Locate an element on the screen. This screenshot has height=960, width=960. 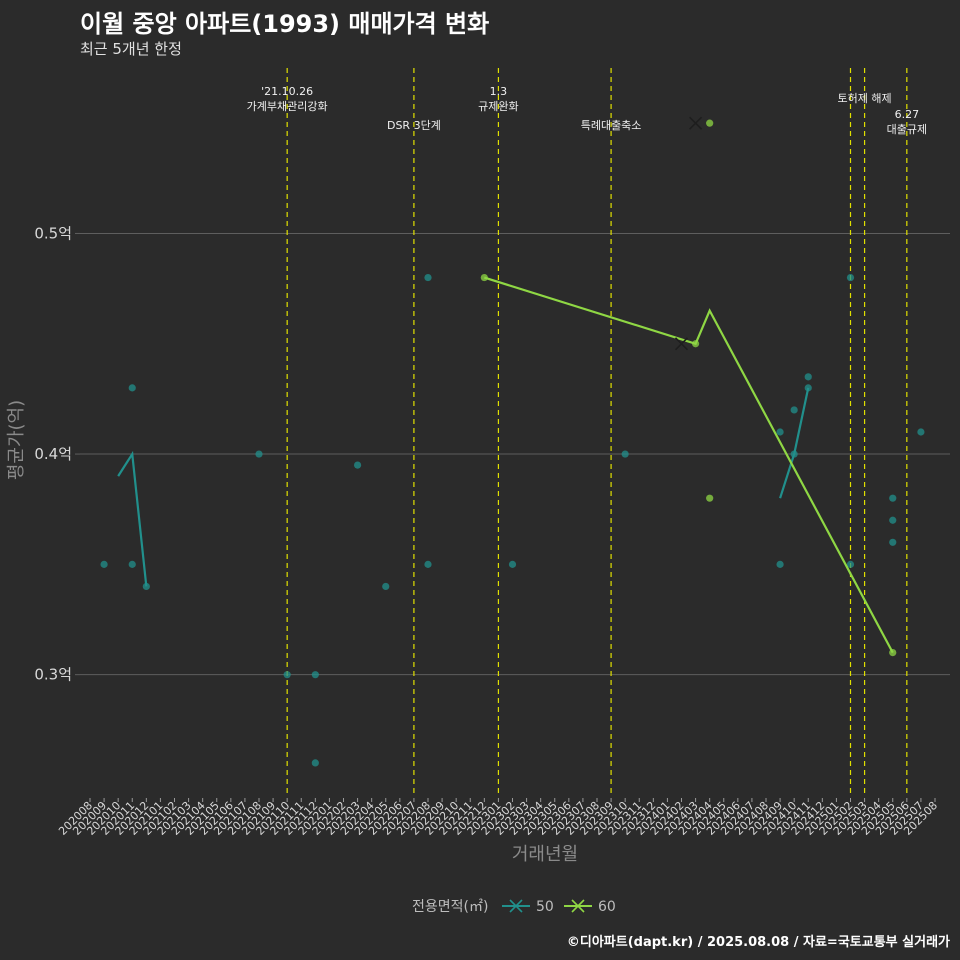
y-tick-label: 0.5억 is located at coordinates (53, 233).